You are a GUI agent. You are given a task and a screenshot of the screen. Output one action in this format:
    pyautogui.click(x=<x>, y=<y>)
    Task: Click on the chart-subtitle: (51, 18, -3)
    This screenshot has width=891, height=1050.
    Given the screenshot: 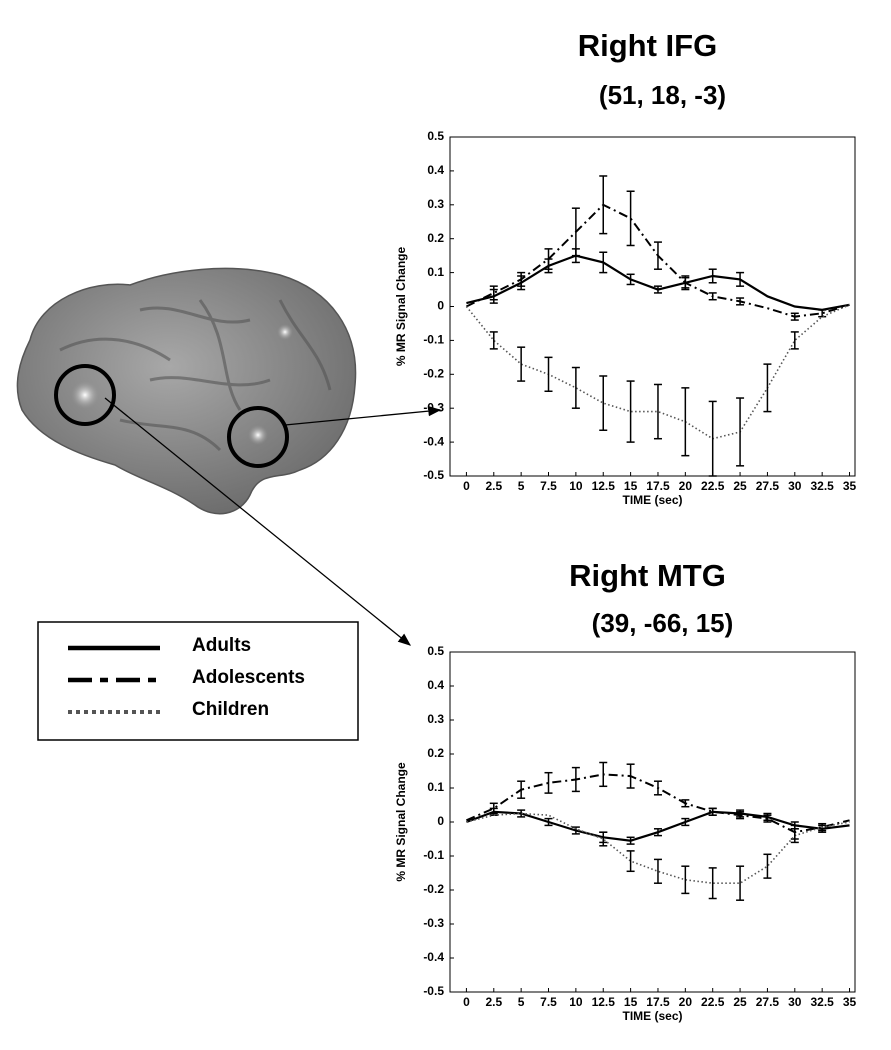 What is the action you would take?
    pyautogui.click(x=662, y=95)
    